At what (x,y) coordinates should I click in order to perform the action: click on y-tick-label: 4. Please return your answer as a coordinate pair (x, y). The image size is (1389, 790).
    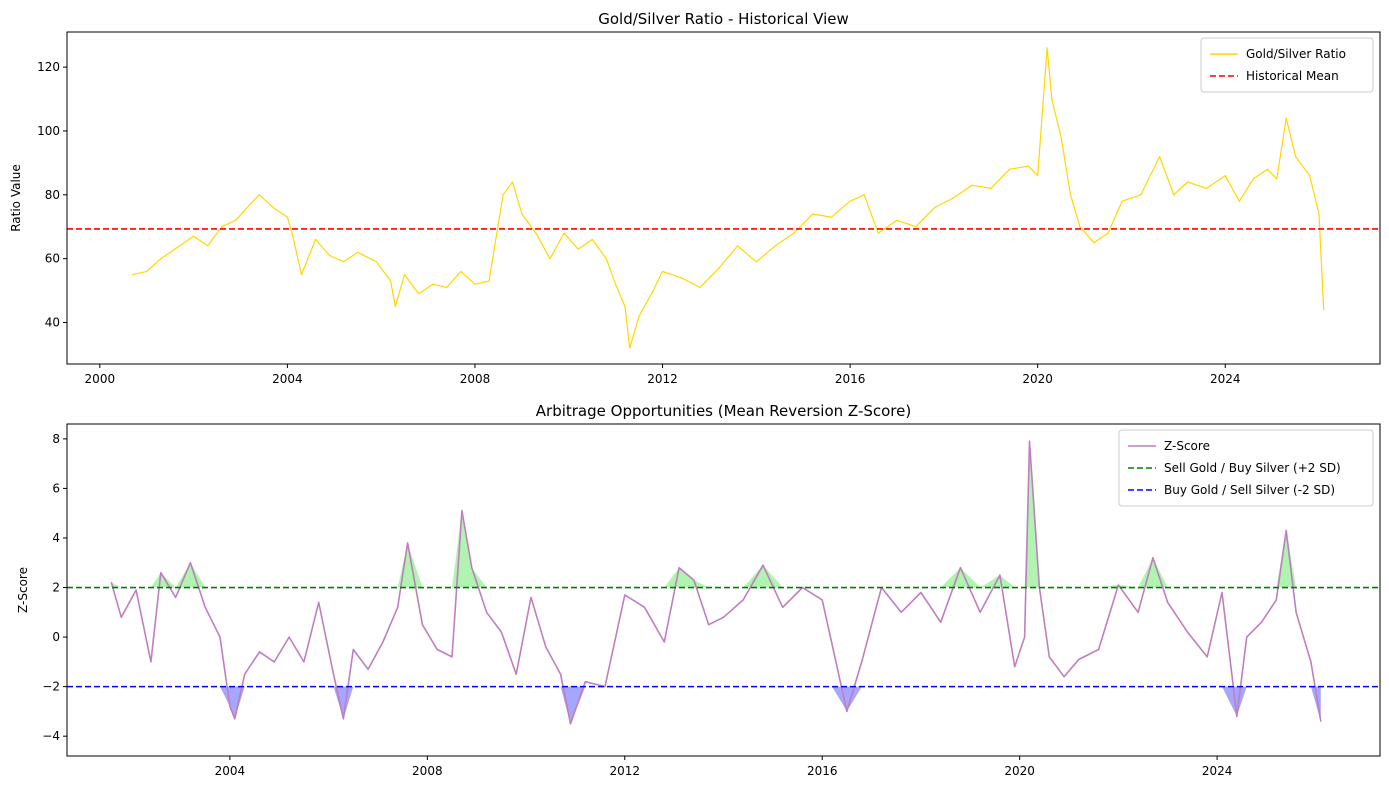
    Looking at the image, I should click on (56, 538).